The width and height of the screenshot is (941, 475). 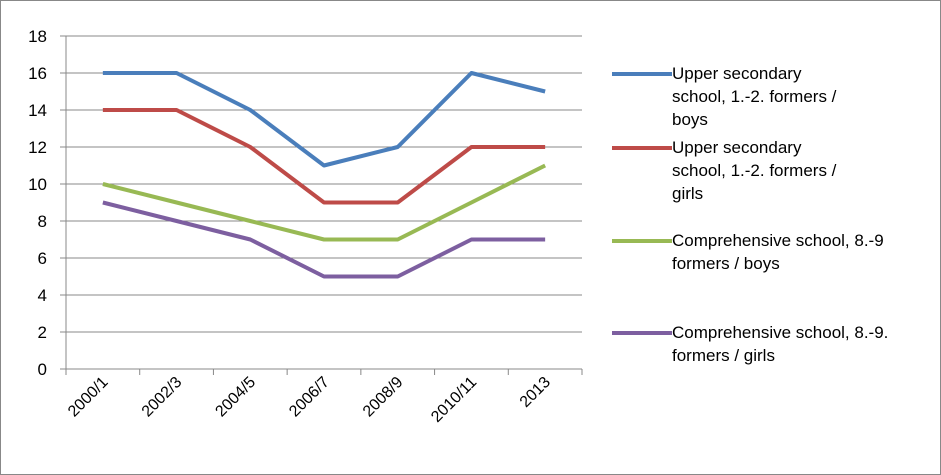 What do you see at coordinates (42, 369) in the screenshot?
I see `y-tick-label: 0` at bounding box center [42, 369].